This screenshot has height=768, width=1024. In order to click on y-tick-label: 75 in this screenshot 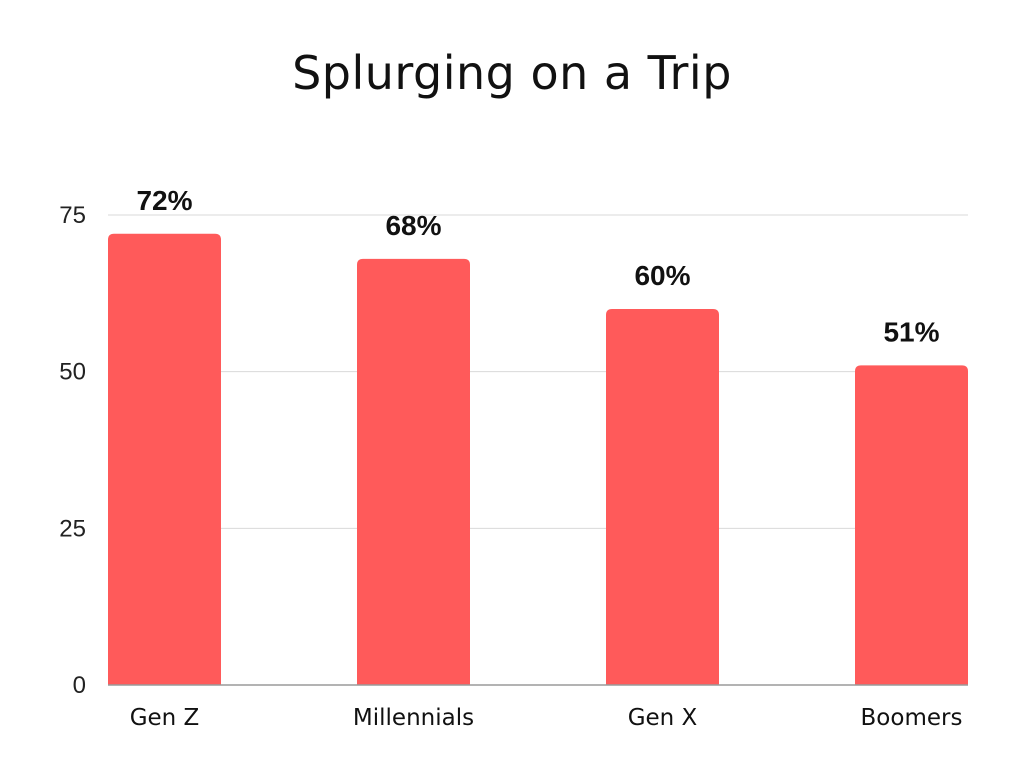, I will do `click(72, 215)`.